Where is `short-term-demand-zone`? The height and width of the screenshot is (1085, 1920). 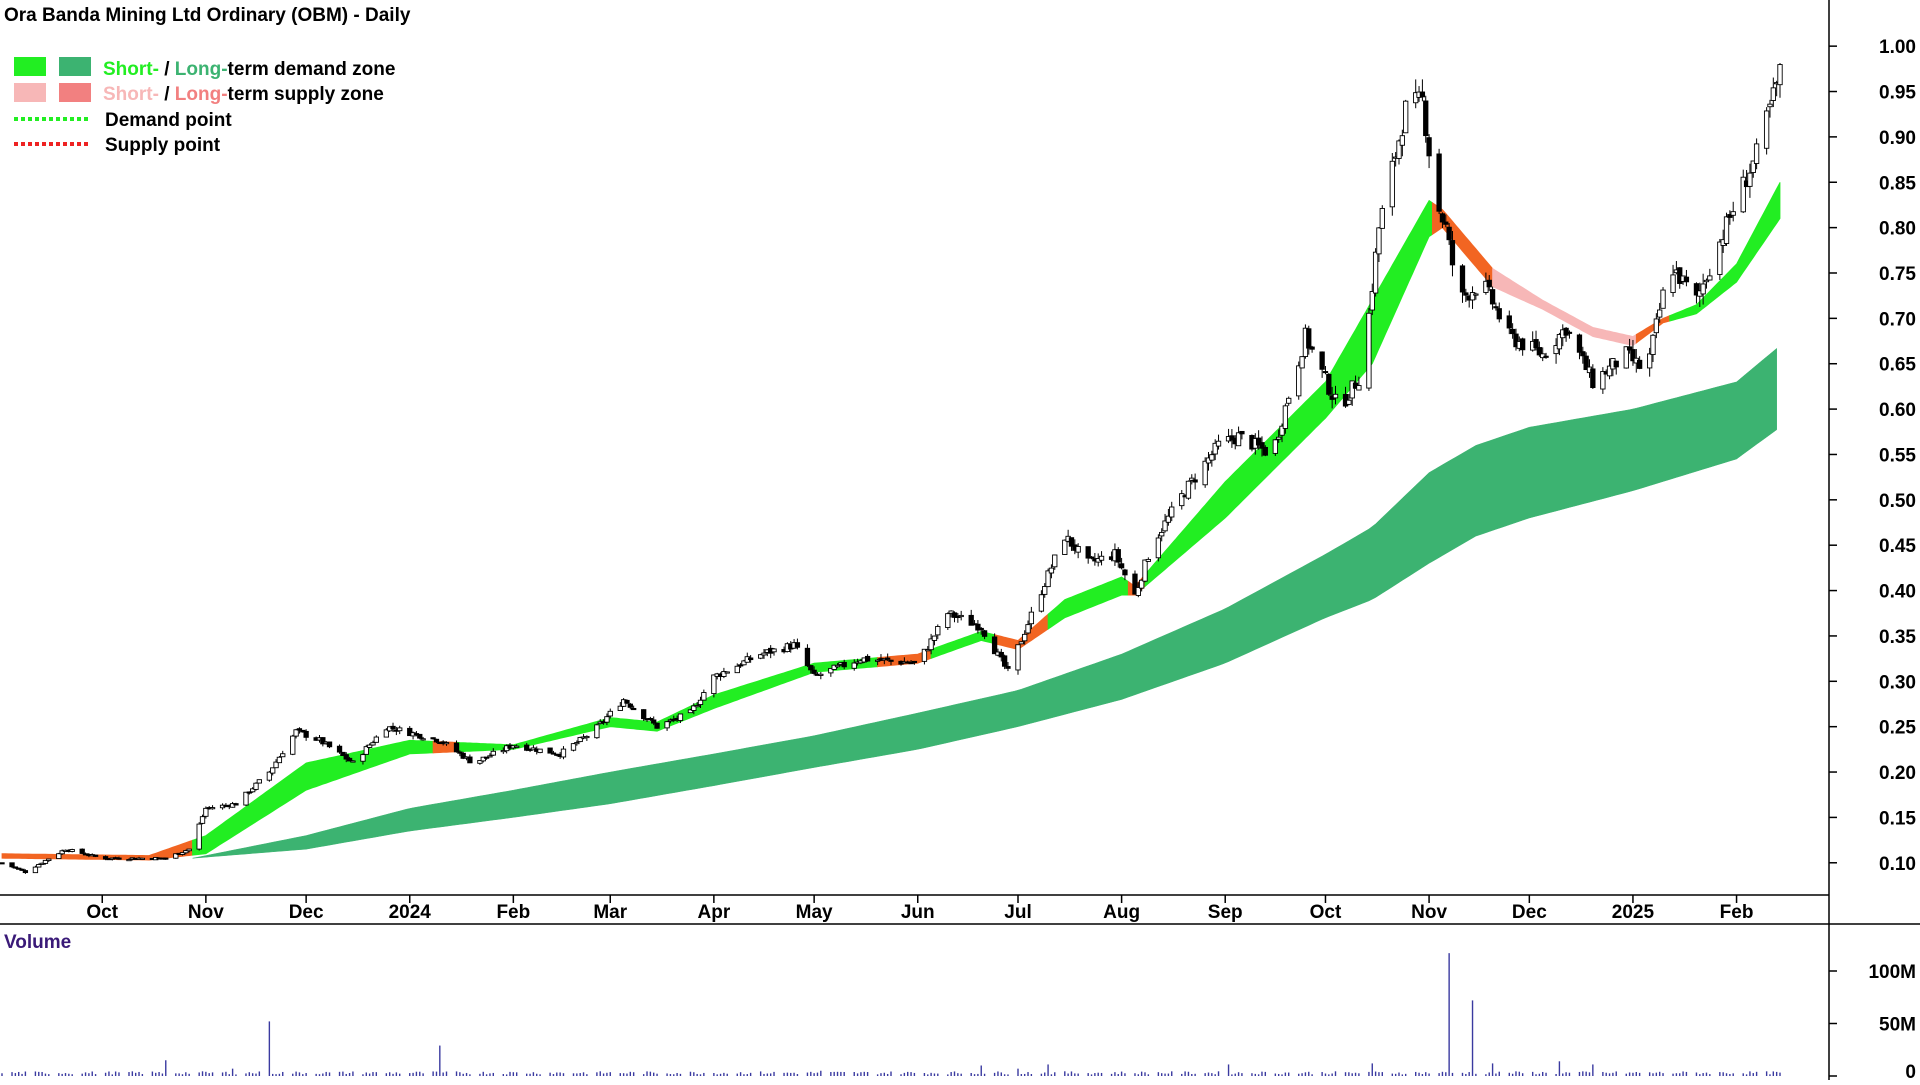
short-term-demand-zone is located at coordinates (1725, 252).